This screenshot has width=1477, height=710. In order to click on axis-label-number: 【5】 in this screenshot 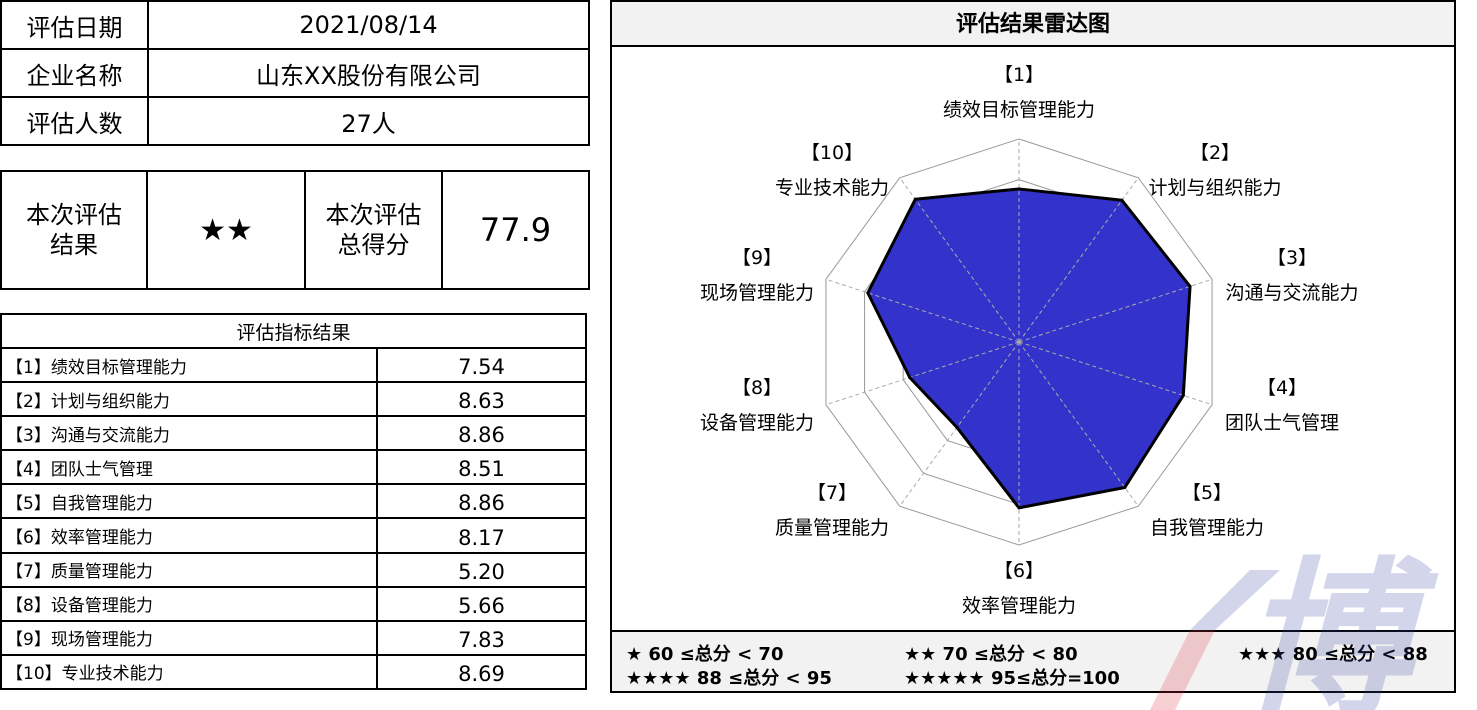, I will do `click(1207, 493)`.